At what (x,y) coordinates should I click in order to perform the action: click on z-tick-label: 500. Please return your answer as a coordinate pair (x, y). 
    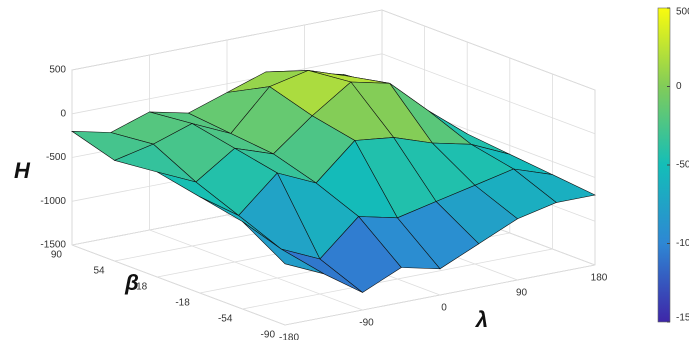
    Looking at the image, I should click on (57, 70).